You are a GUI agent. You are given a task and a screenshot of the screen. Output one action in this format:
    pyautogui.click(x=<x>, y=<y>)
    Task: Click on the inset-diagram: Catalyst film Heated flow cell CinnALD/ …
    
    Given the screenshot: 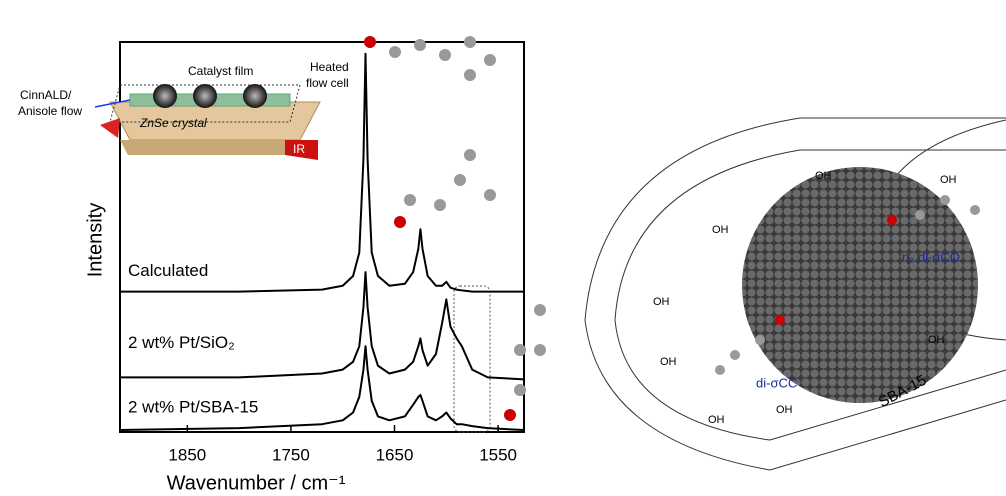 What is the action you would take?
    pyautogui.click(x=183, y=110)
    